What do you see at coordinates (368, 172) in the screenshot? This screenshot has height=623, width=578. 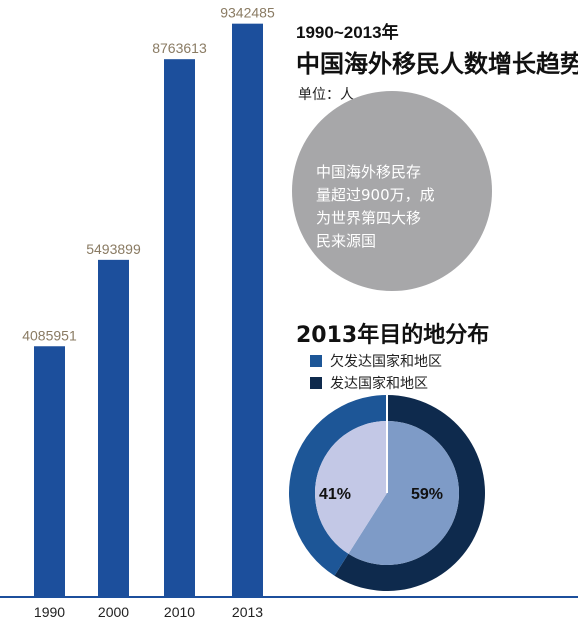 I see `callout-line-1: 中国海外移民存` at bounding box center [368, 172].